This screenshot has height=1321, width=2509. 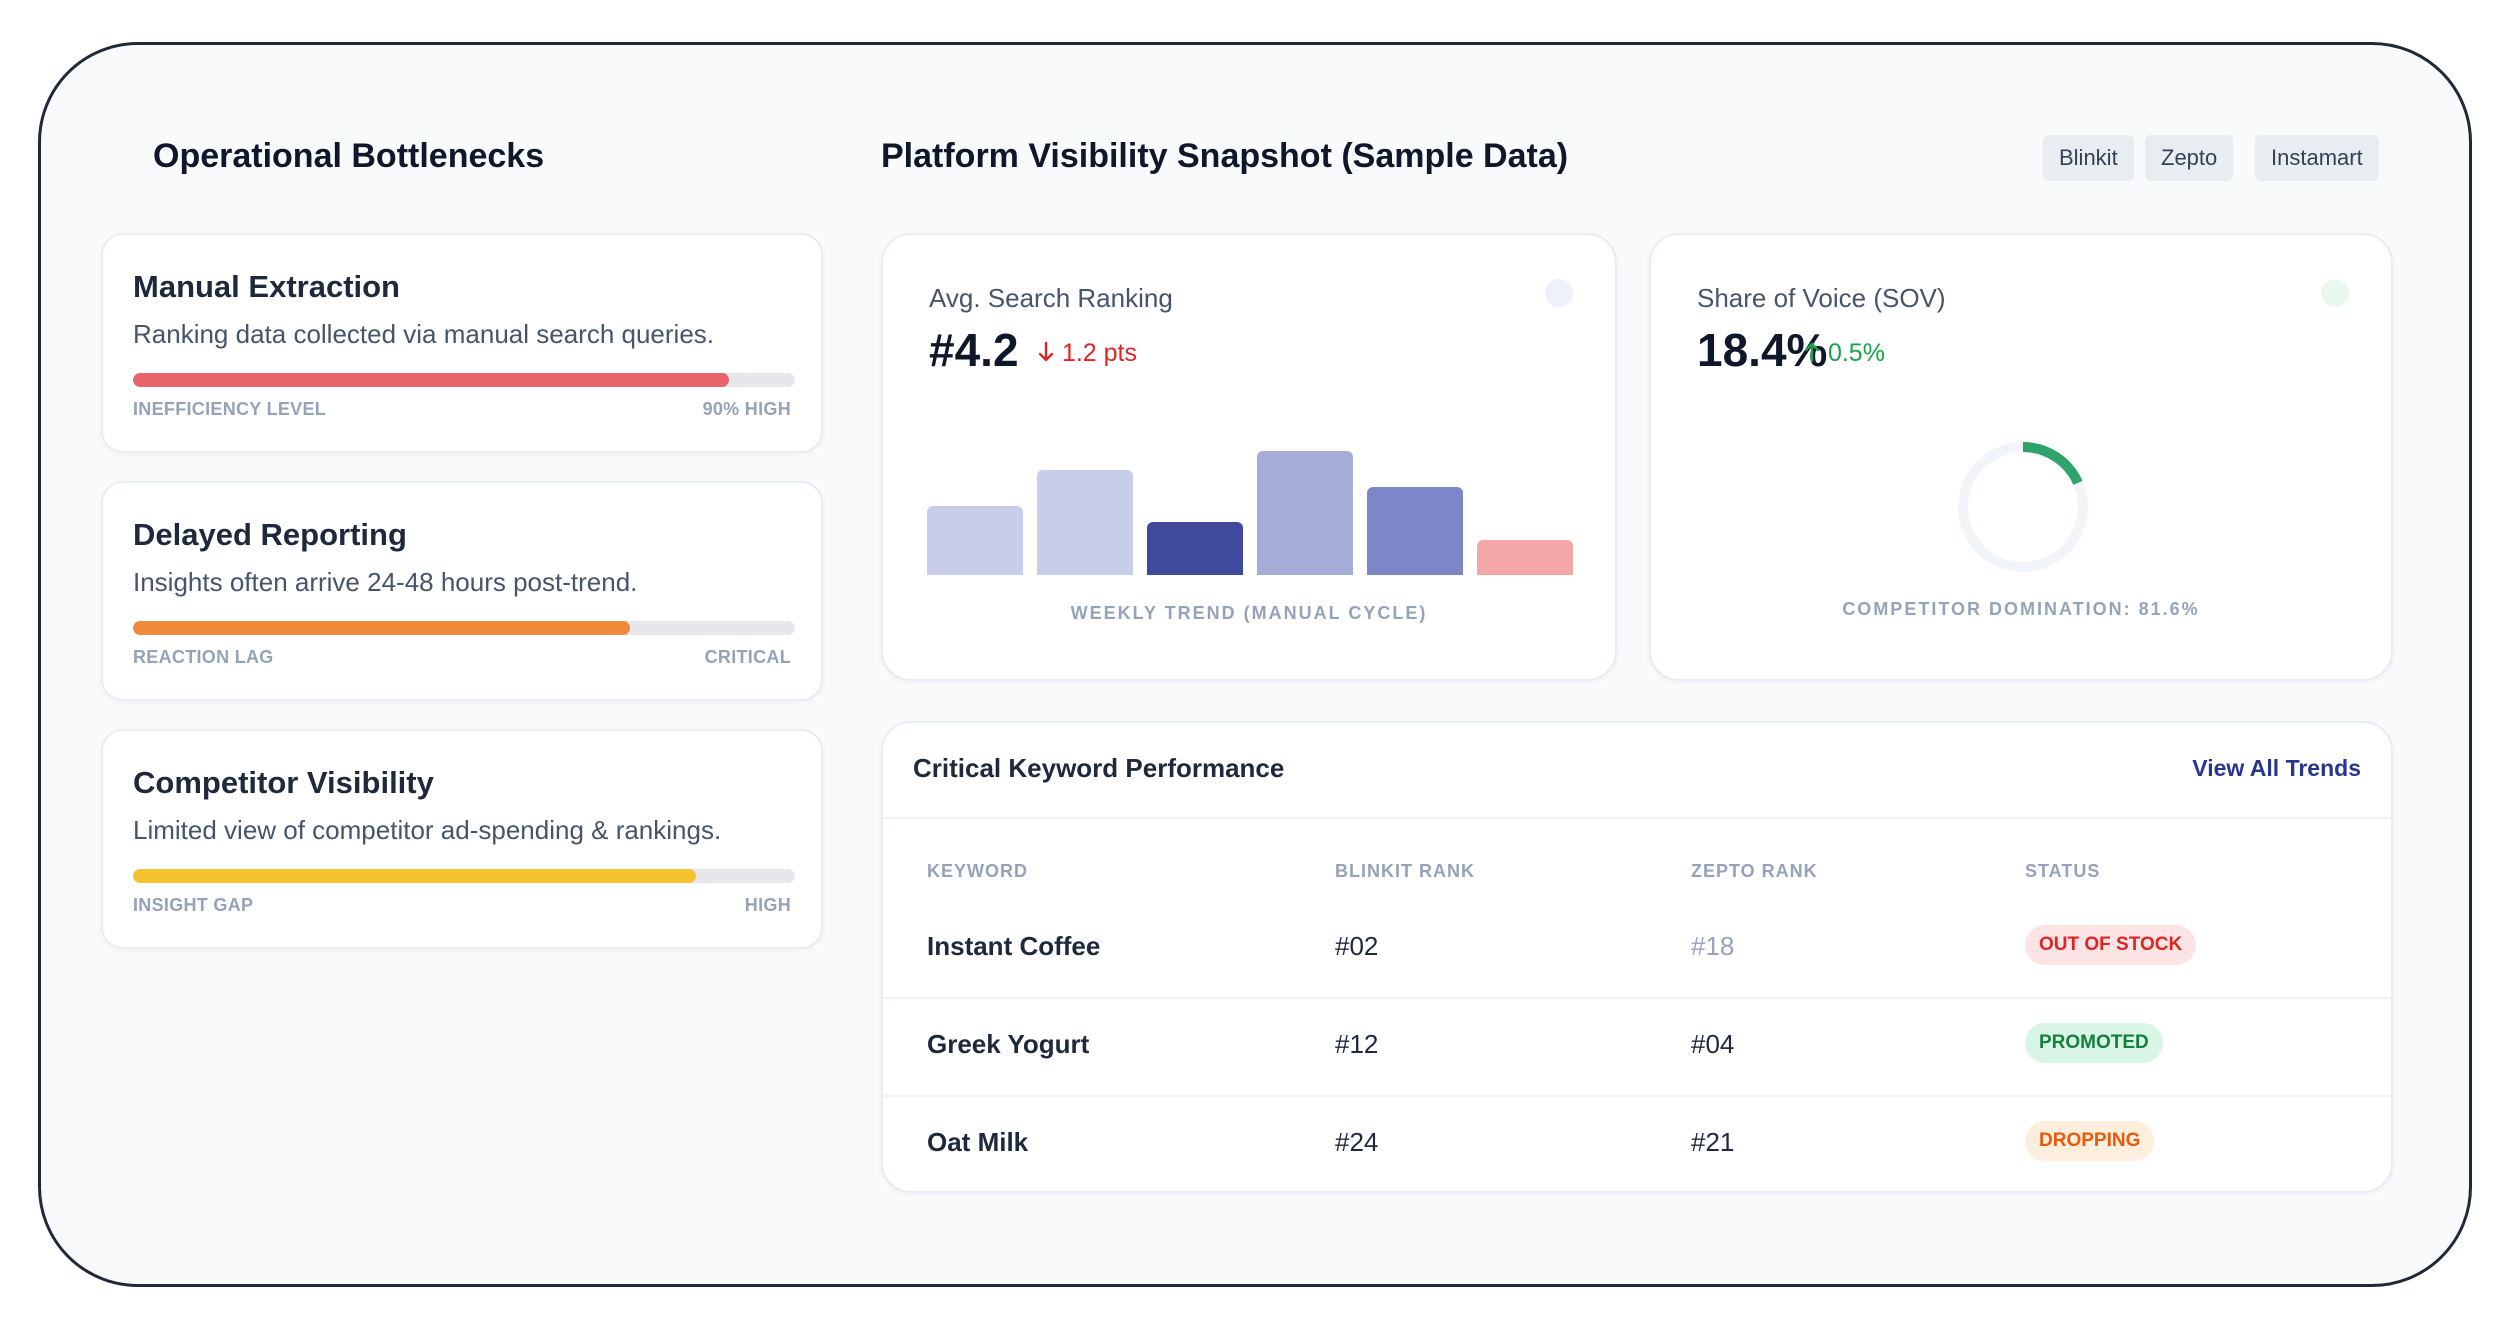 What do you see at coordinates (1008, 1044) in the screenshot?
I see `keyword-cell: Greek Yogurt` at bounding box center [1008, 1044].